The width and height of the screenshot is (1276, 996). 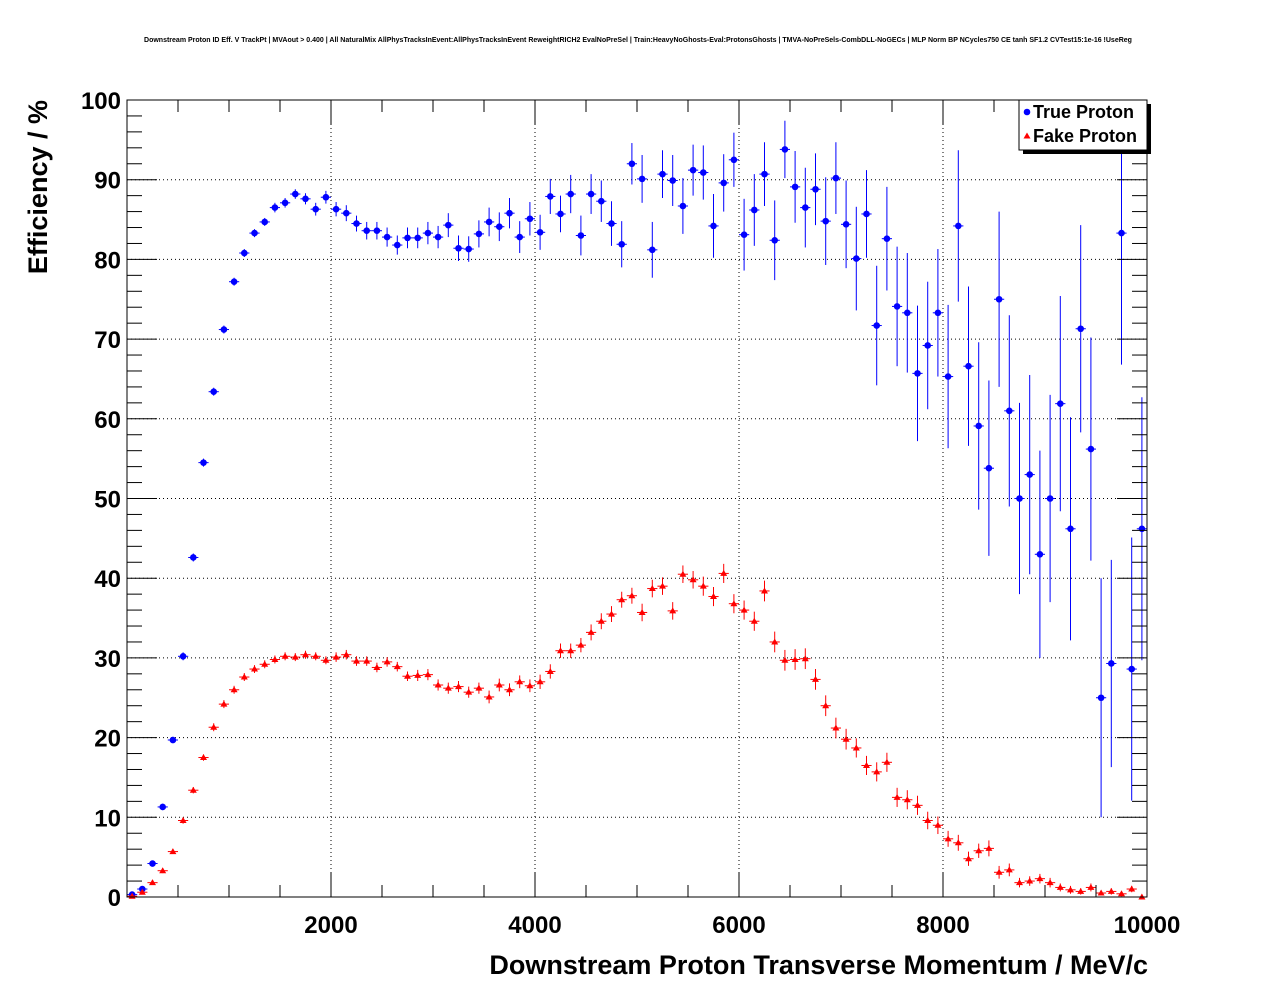 I want to click on legend-box, so click(x=1083, y=125).